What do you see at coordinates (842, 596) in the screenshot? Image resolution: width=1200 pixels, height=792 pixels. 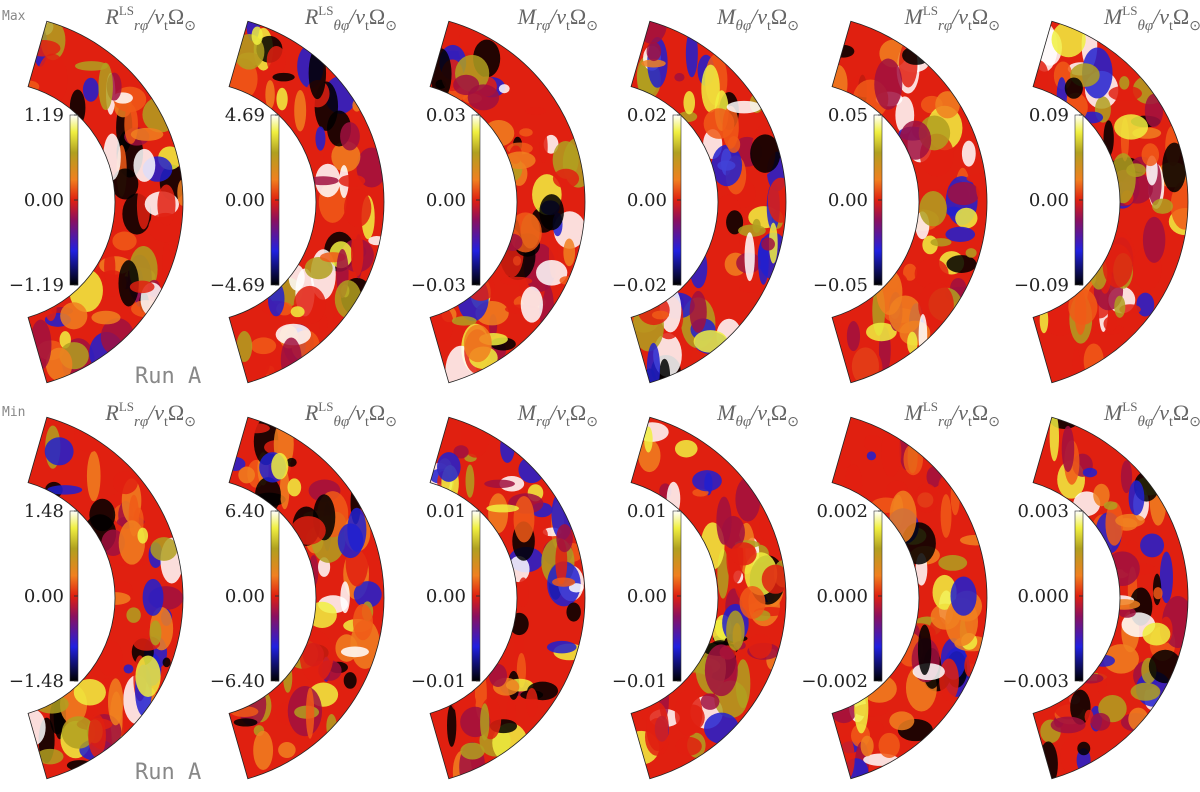 I see `colorbar-label: 0.000` at bounding box center [842, 596].